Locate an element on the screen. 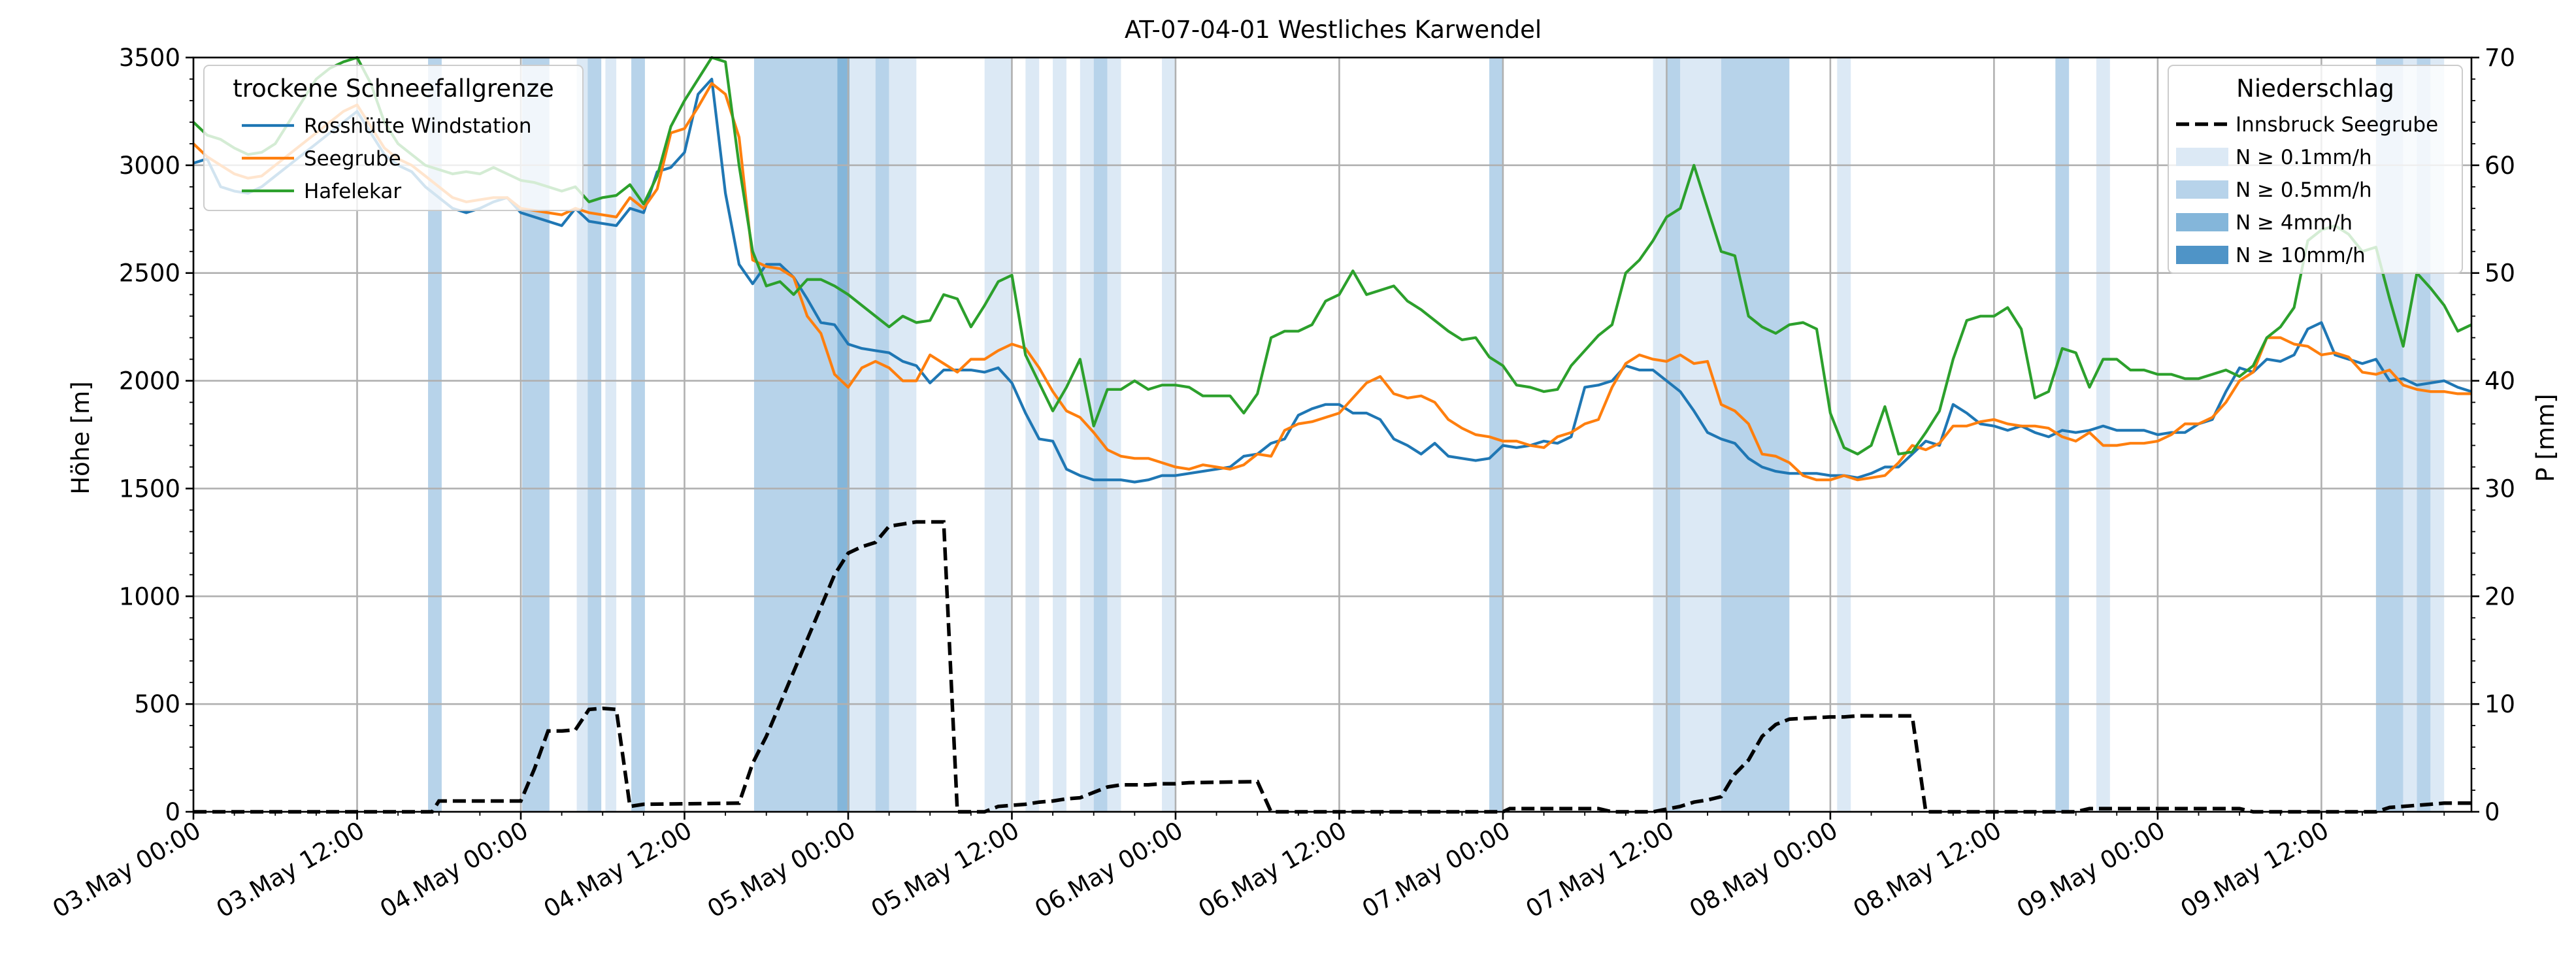  y-tick-label-left: 0 is located at coordinates (172, 812).